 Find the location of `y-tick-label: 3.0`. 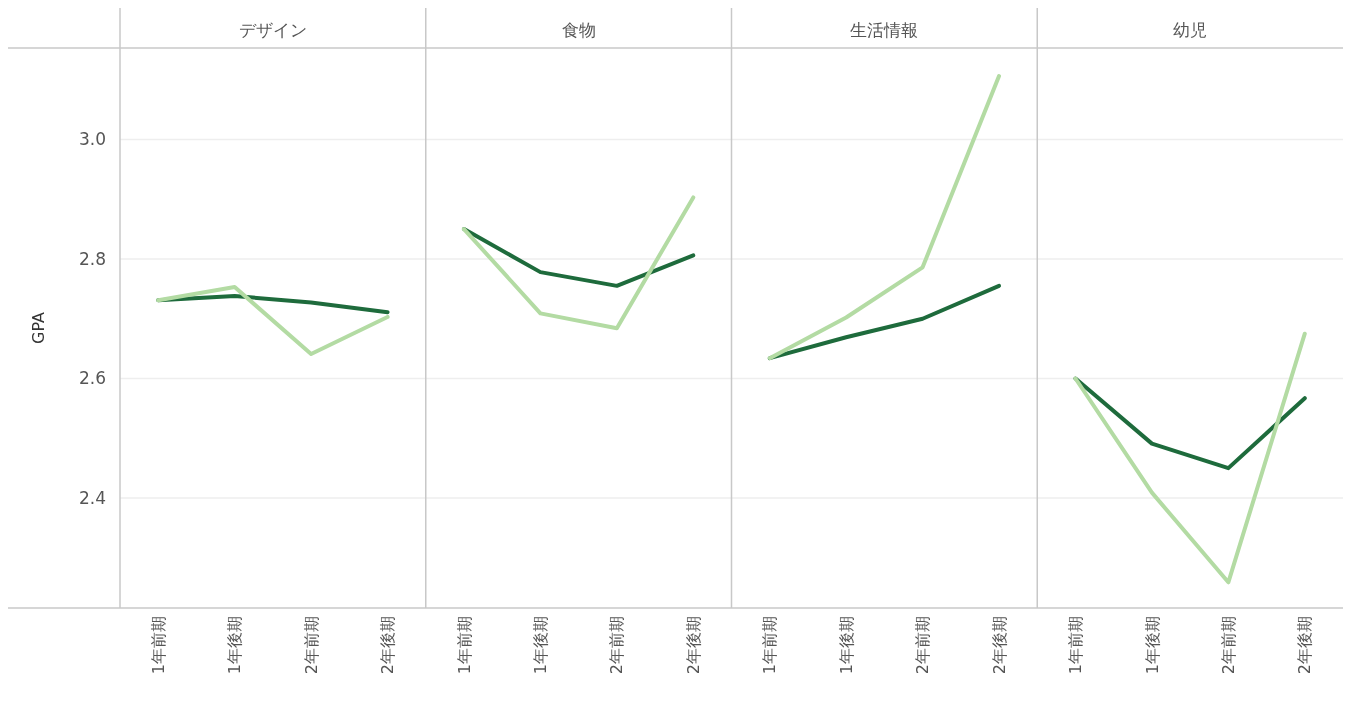

y-tick-label: 3.0 is located at coordinates (92, 139).